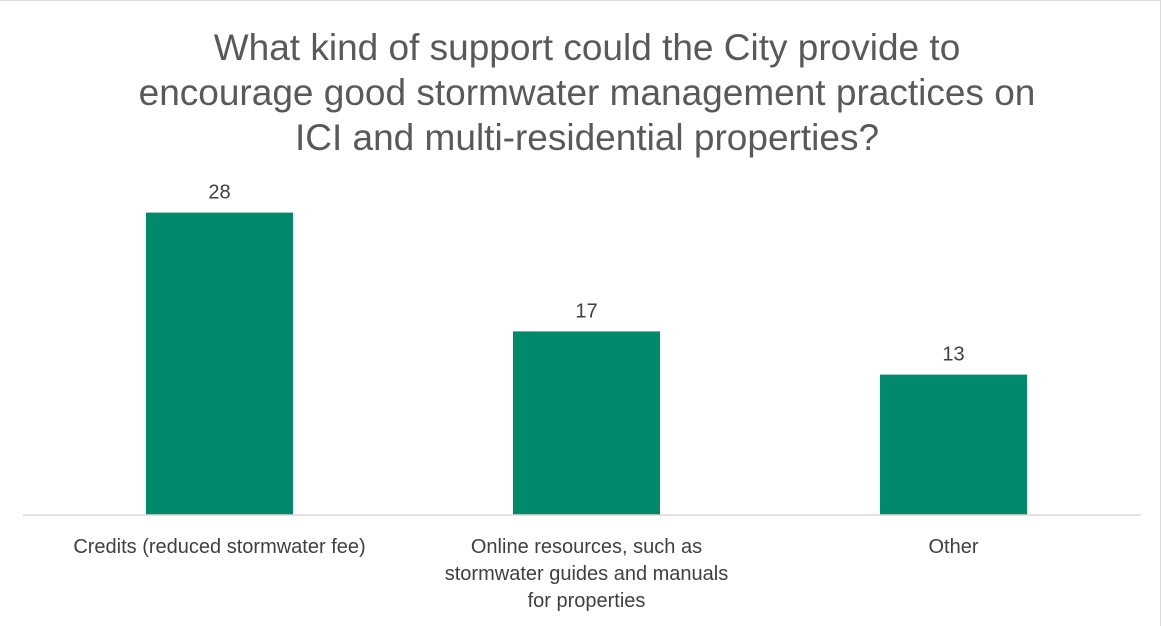 The height and width of the screenshot is (627, 1161). Describe the element at coordinates (953, 355) in the screenshot. I see `data-label: 13` at that location.